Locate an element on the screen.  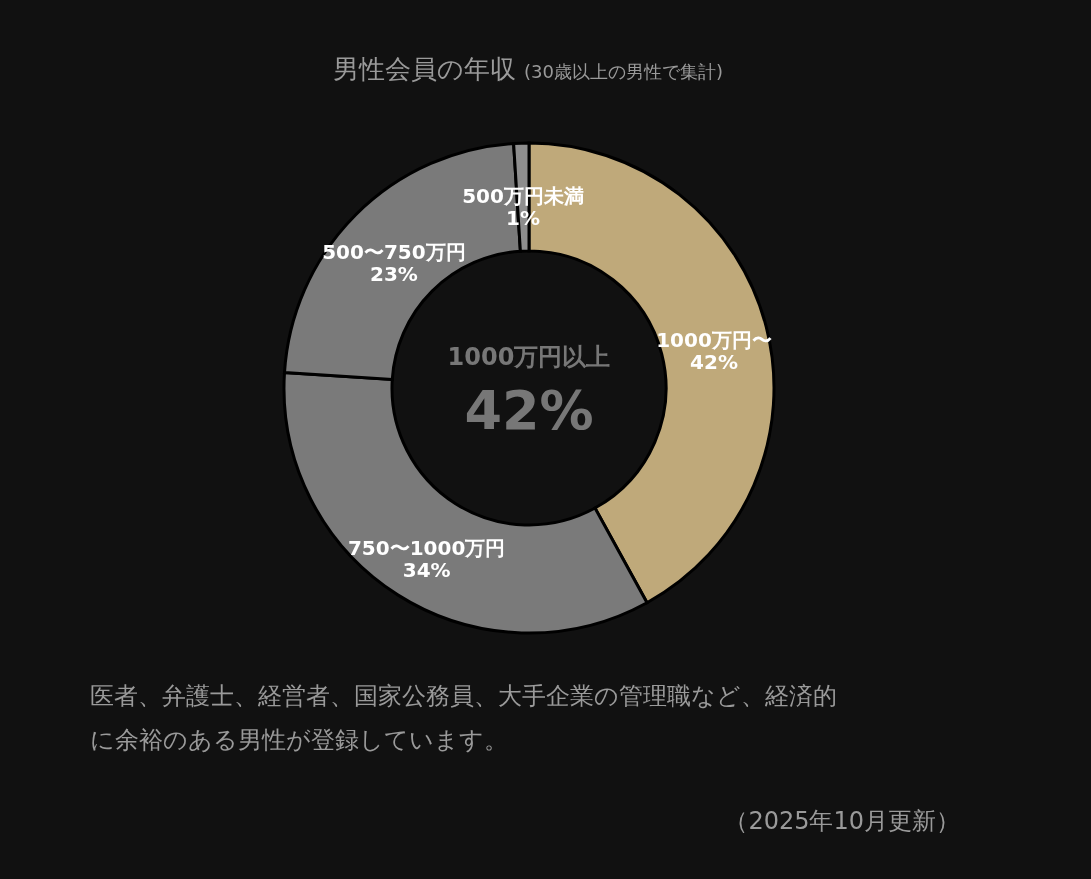
chart-title: 男性会員の年収 is located at coordinates (424, 69).